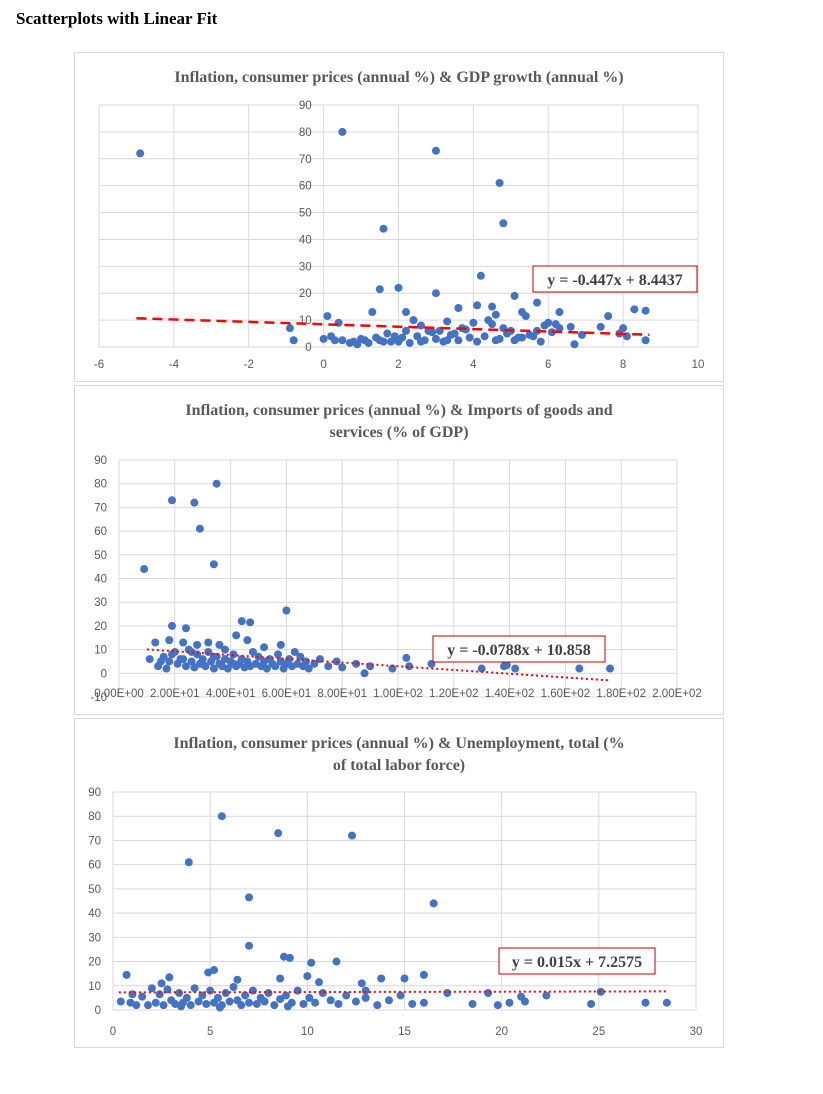  I want to click on trendline-equation-box, so click(577, 961).